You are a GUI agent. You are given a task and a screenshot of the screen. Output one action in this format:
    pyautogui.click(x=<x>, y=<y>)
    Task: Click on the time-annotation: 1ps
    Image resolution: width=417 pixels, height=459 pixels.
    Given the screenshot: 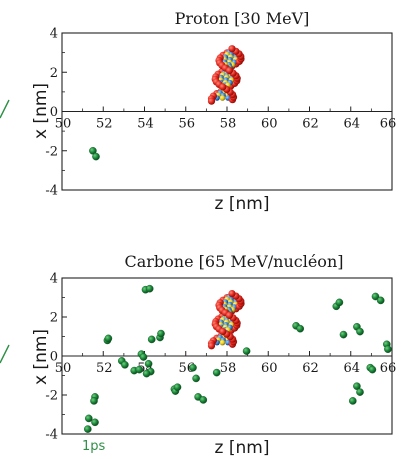 What is the action you would take?
    pyautogui.click(x=94, y=446)
    